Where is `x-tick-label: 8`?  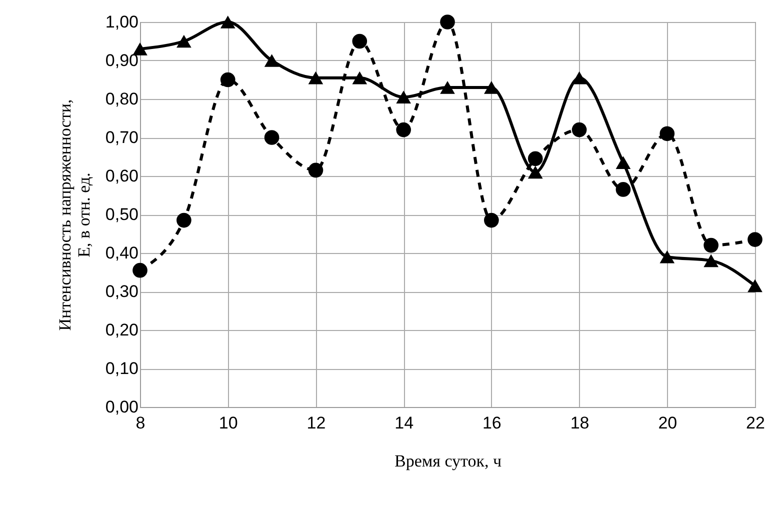
x-tick-label: 8 is located at coordinates (141, 423).